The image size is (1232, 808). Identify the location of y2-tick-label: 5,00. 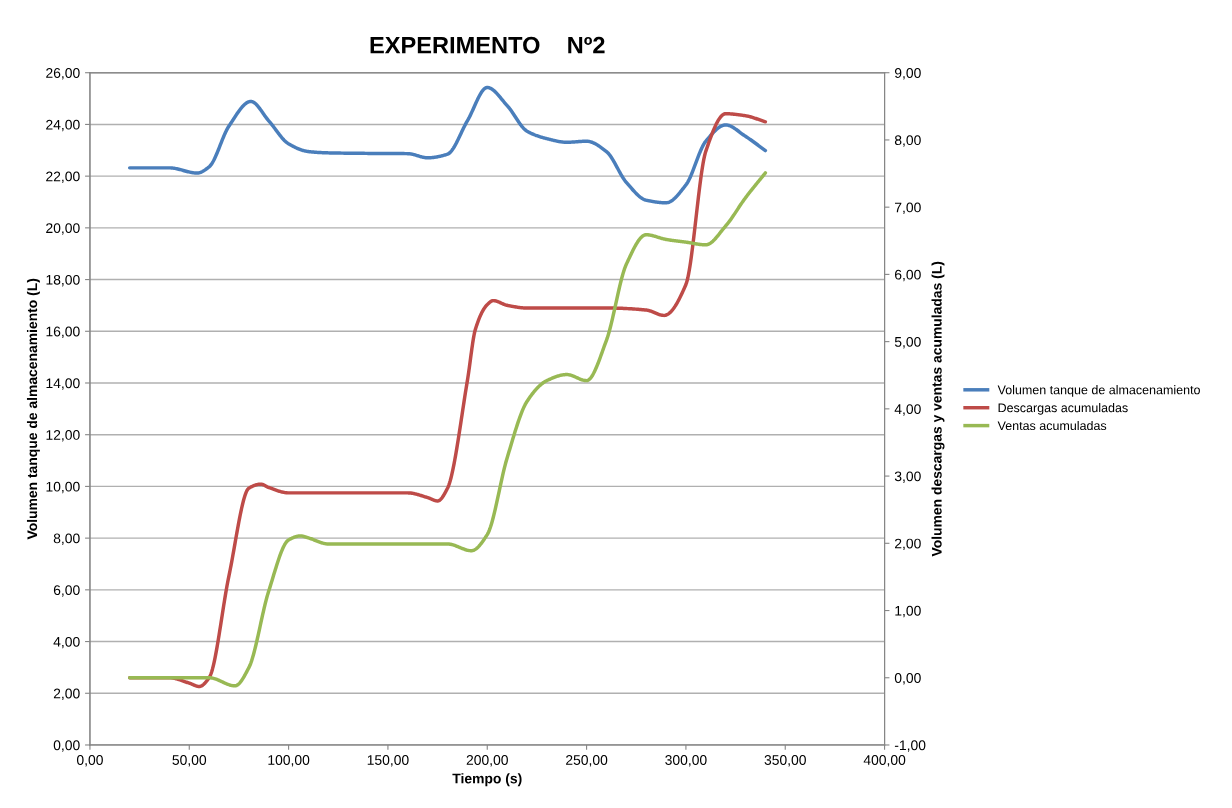
(907, 342).